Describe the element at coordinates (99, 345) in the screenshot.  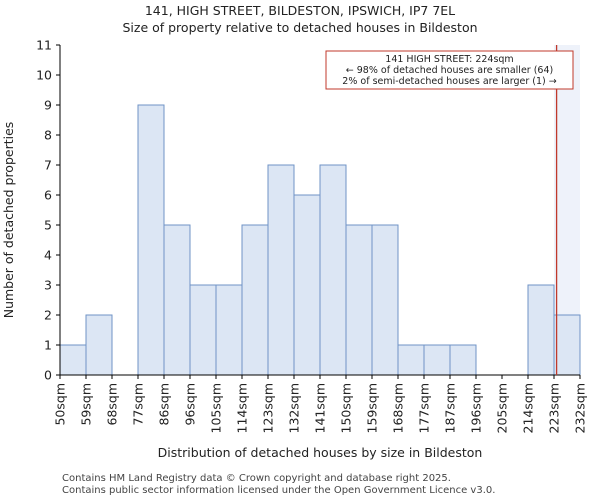
I see `bar-59sqm` at that location.